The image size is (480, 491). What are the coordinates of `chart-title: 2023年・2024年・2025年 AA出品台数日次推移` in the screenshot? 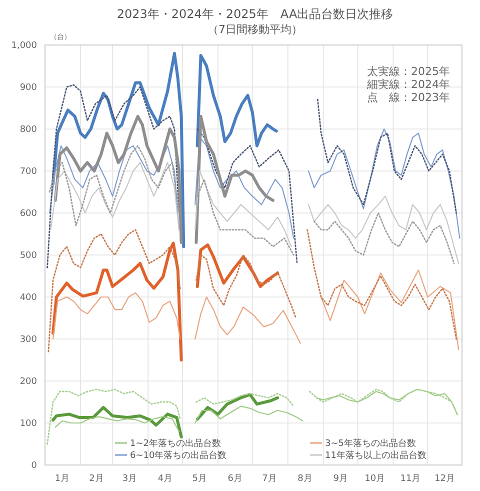 It's located at (255, 14).